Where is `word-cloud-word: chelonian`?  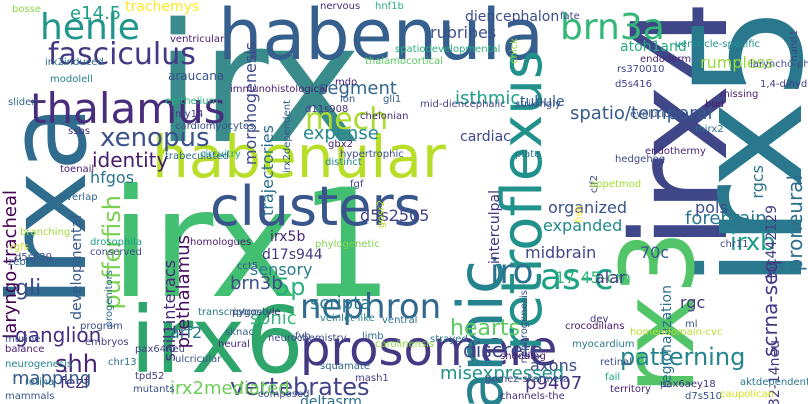 word-cloud-word: chelonian is located at coordinates (384, 116).